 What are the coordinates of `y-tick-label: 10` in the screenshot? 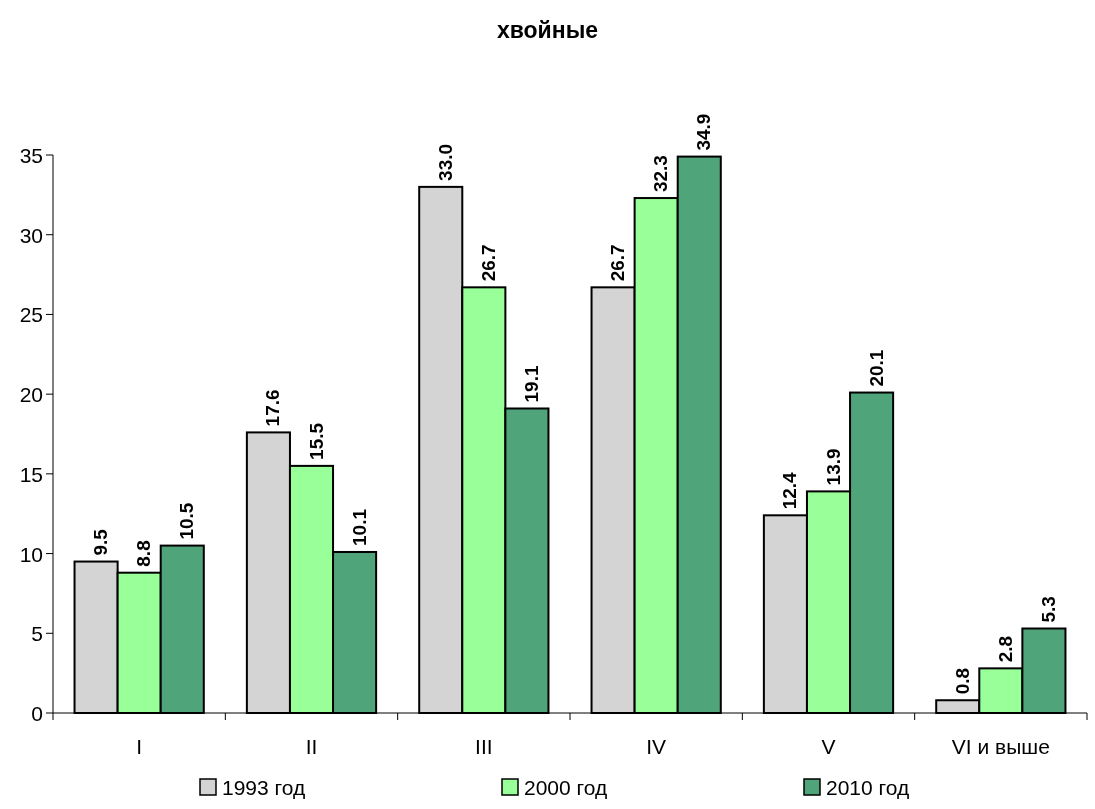 It's located at (31, 554).